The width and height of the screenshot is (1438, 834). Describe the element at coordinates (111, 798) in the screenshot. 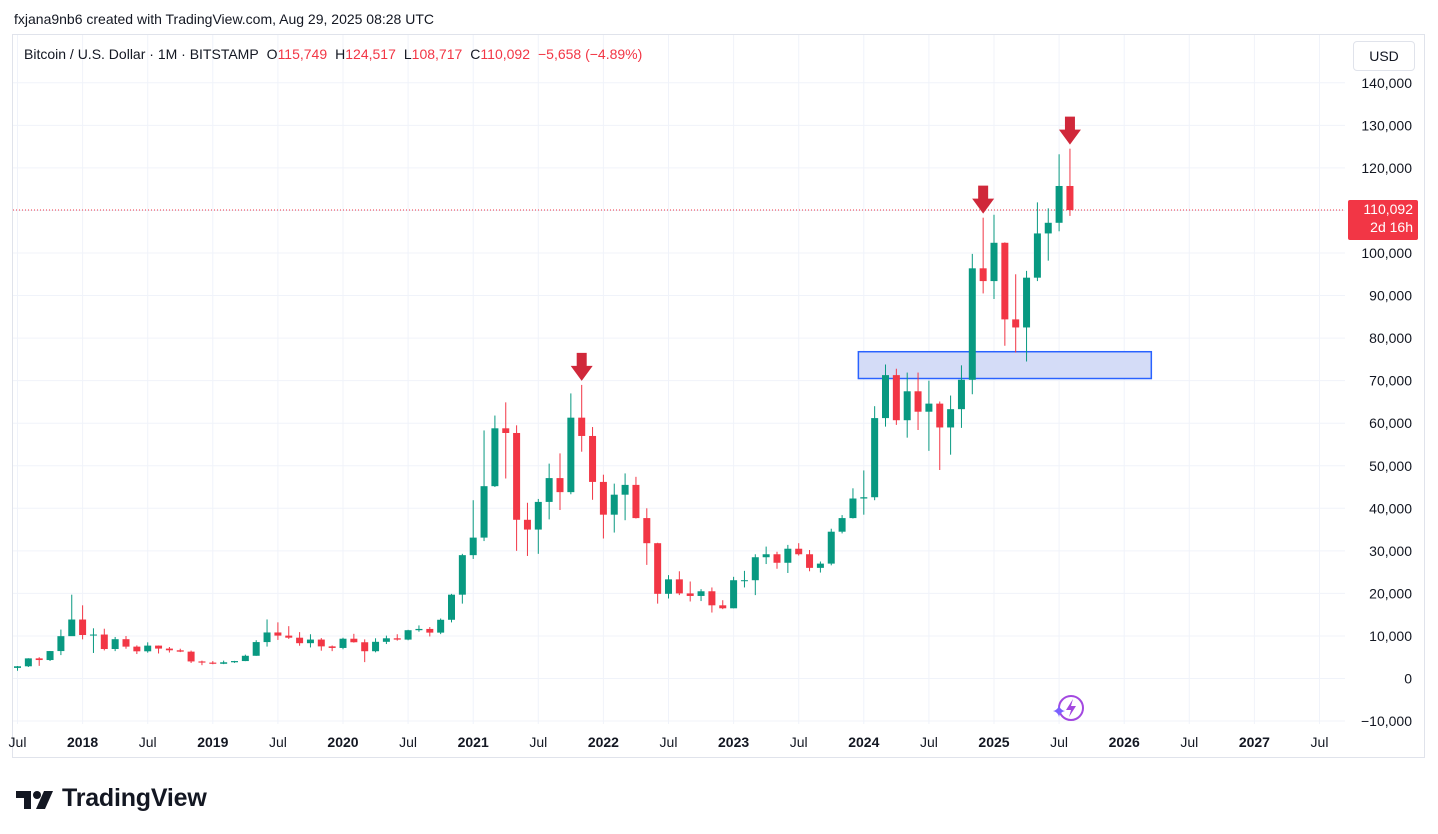

I see `tradingview-logo: TradingView` at that location.